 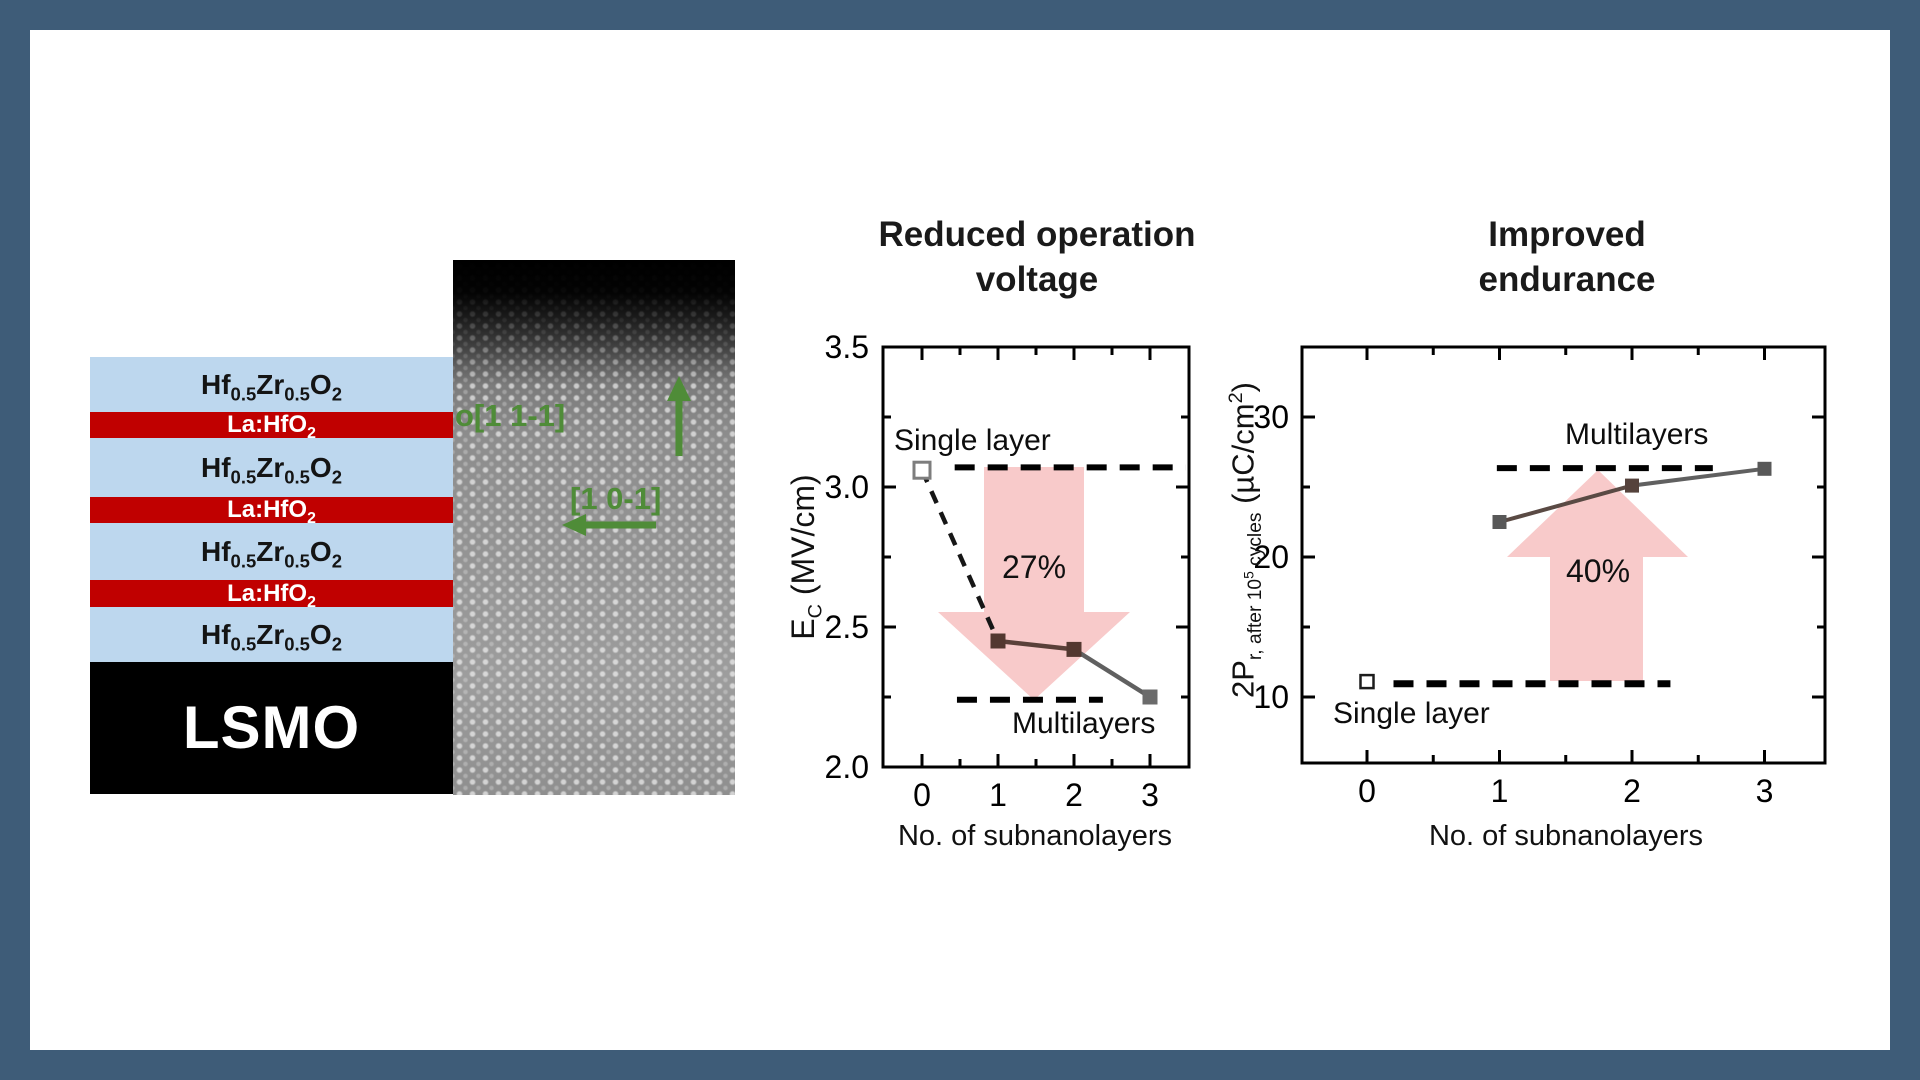 I want to click on voltage-x-axis-title: No. of subnanolayers, so click(x=1035, y=836).